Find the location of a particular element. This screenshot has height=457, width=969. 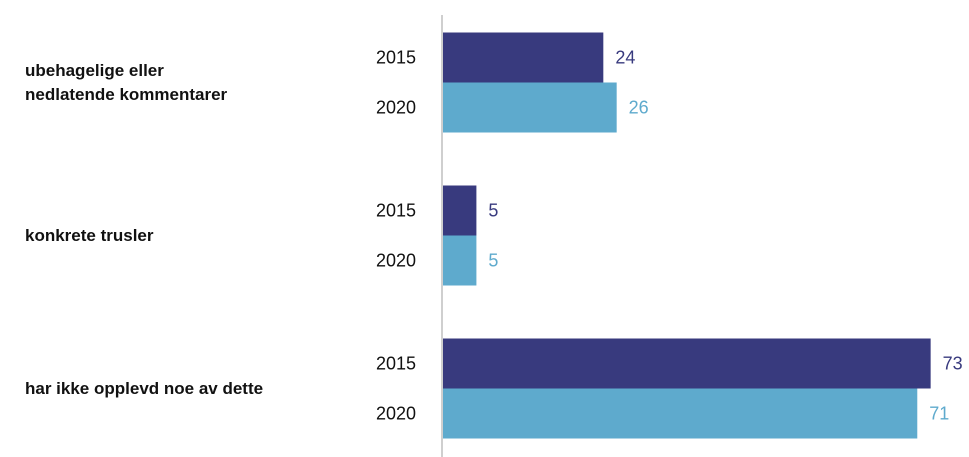

category-label: har ikke opplevd noe av dette is located at coordinates (144, 388).